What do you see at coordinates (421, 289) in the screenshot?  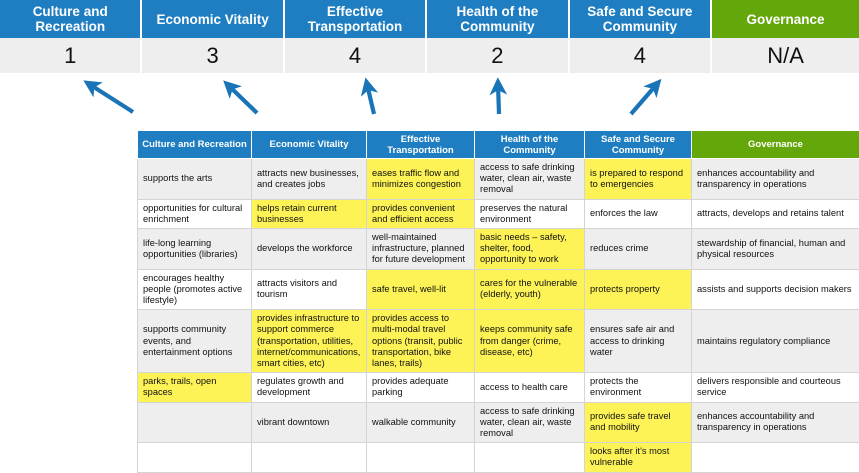 I see `matrix-cell: safe travel, well-lit` at bounding box center [421, 289].